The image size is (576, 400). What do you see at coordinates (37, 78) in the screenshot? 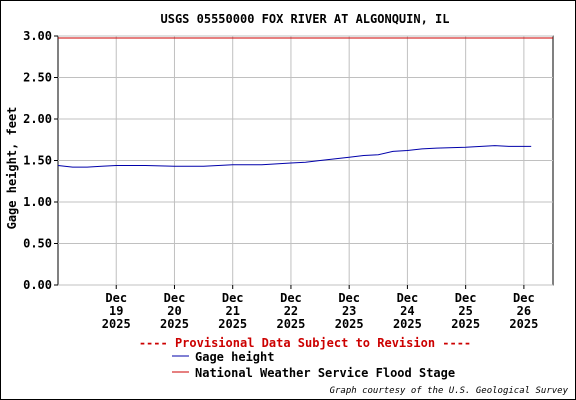
I see `y-tick-label: 2.50` at bounding box center [37, 78].